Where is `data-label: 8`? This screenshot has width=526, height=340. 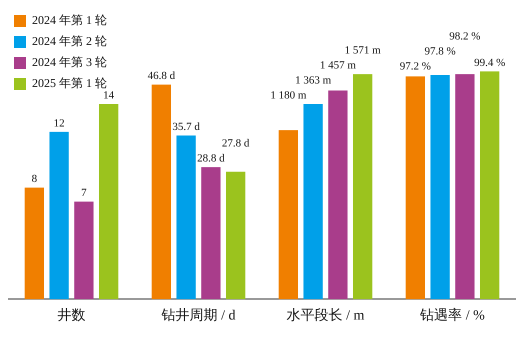 data-label: 8 is located at coordinates (35, 179).